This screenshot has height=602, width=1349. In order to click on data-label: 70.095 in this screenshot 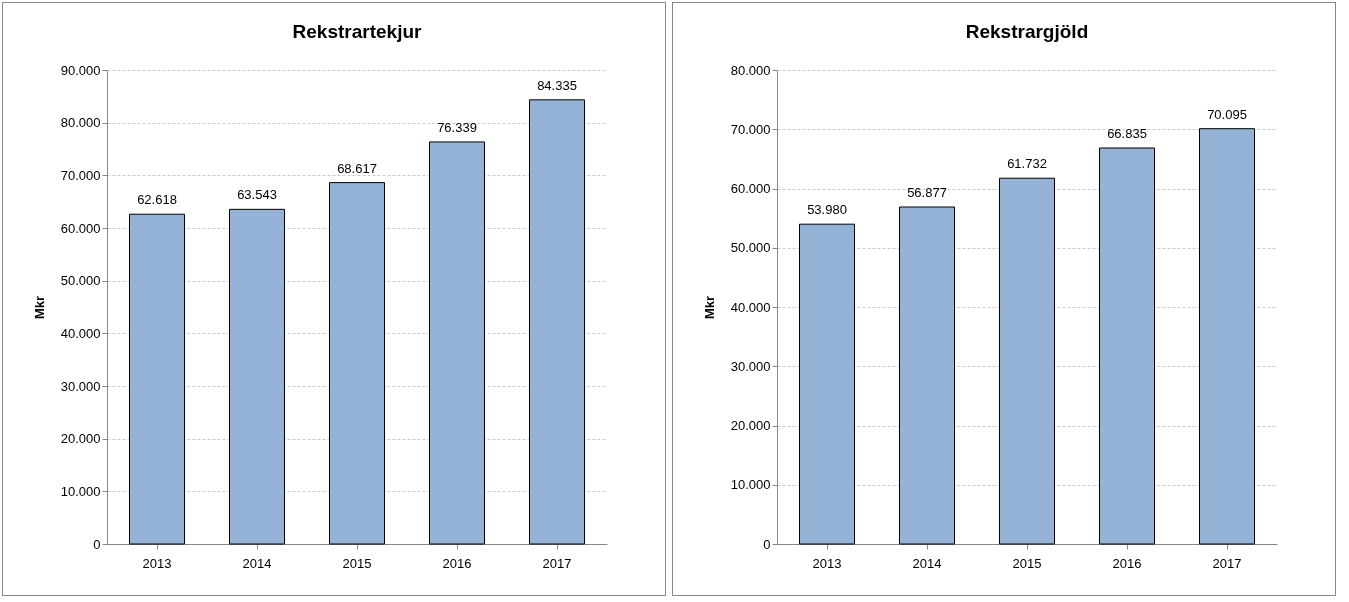, I will do `click(1227, 114)`.